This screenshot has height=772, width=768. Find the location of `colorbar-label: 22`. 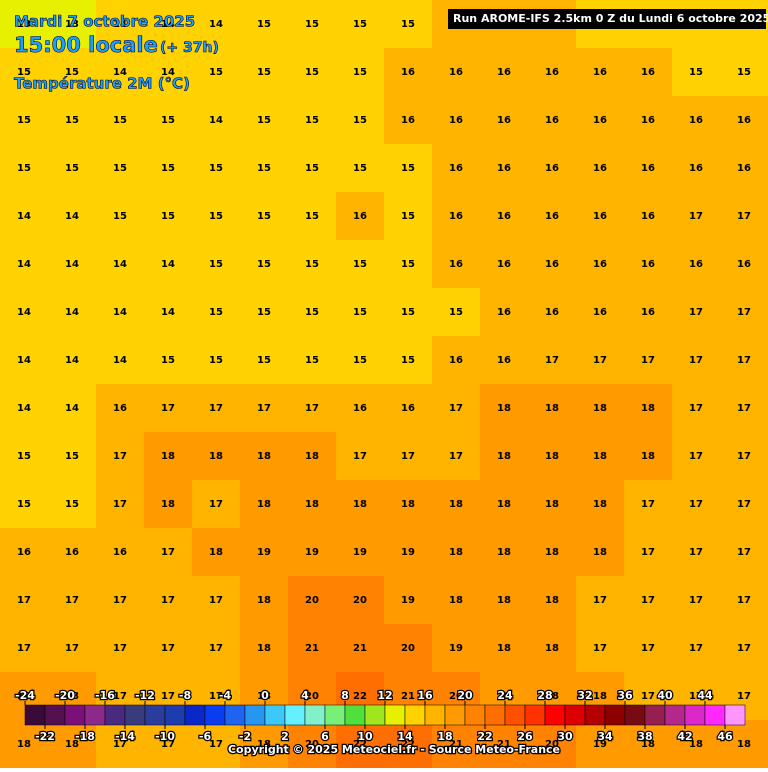

colorbar-label: 22 is located at coordinates (484, 736).